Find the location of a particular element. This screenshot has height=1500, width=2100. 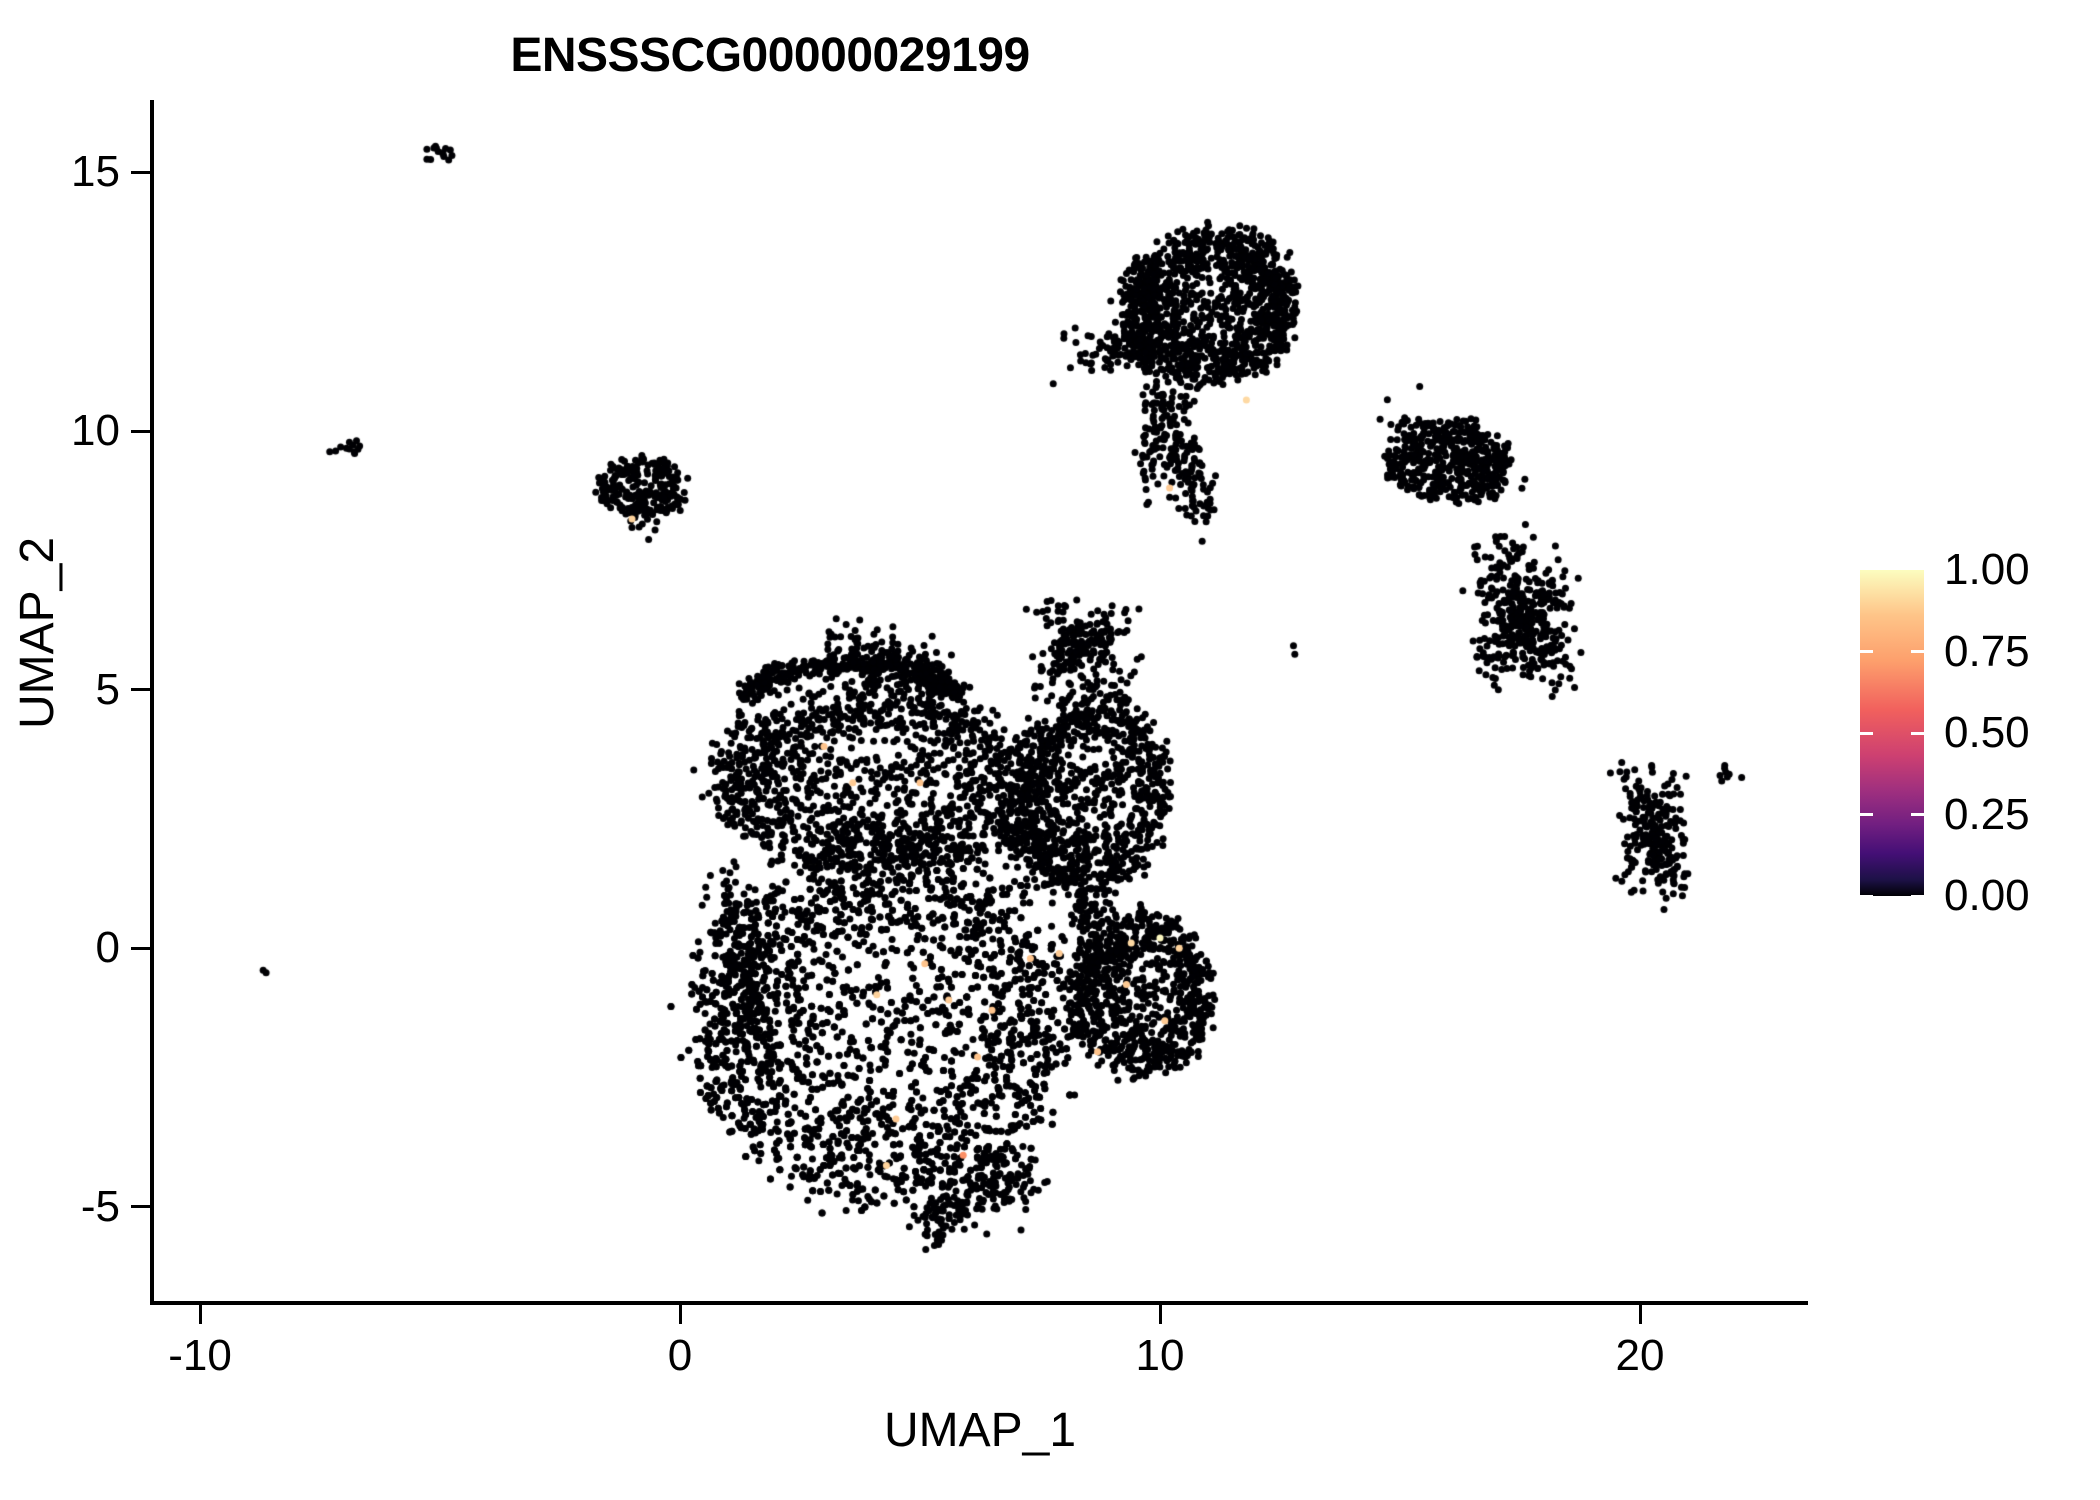

x-tick-label: 10 is located at coordinates (1160, 1355).